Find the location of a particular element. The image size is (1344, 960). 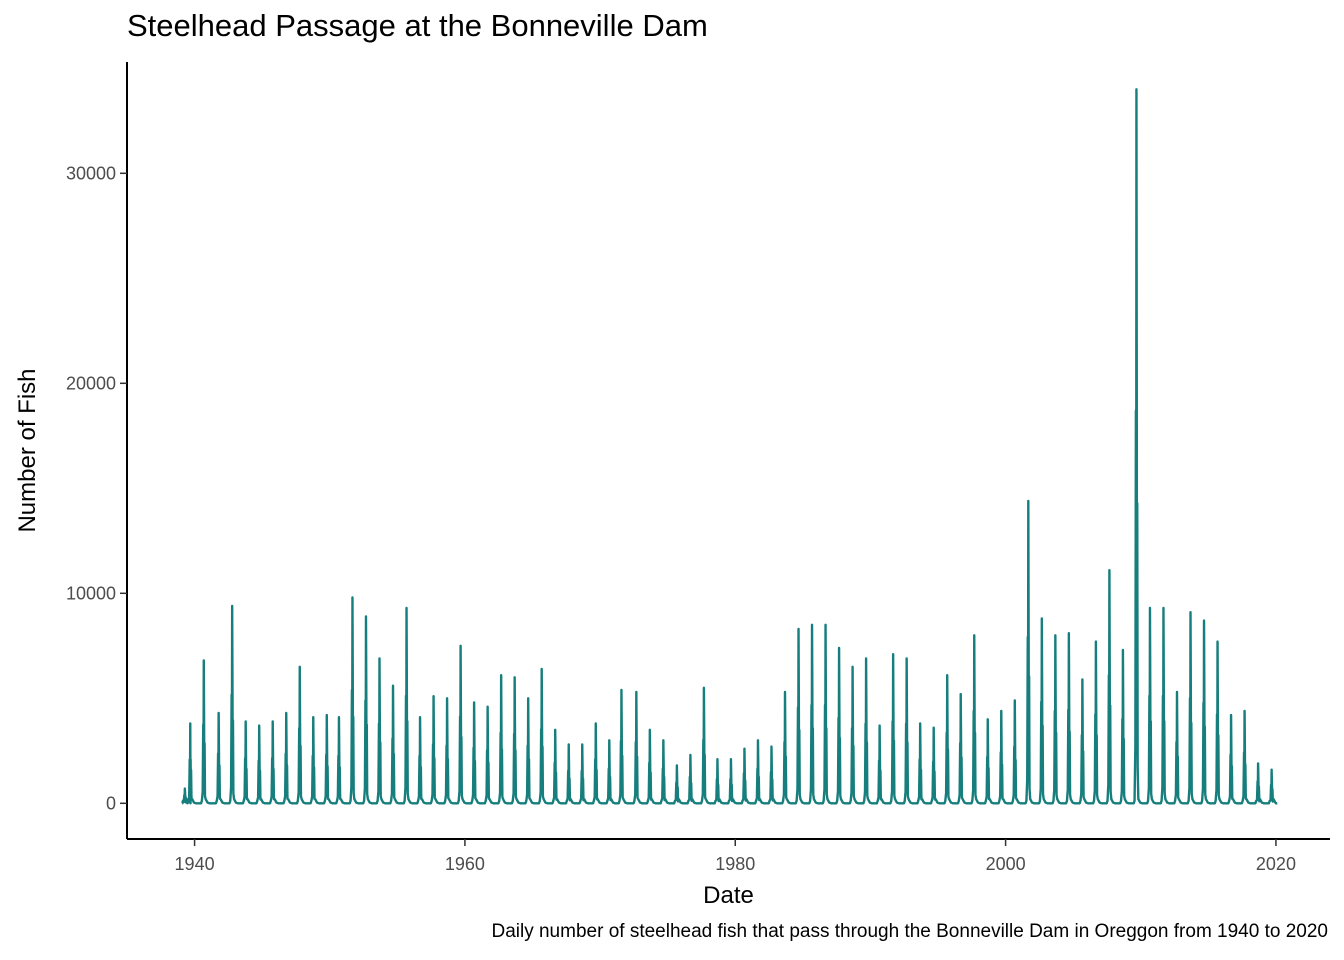

y-tick-label: 0 is located at coordinates (111, 803).